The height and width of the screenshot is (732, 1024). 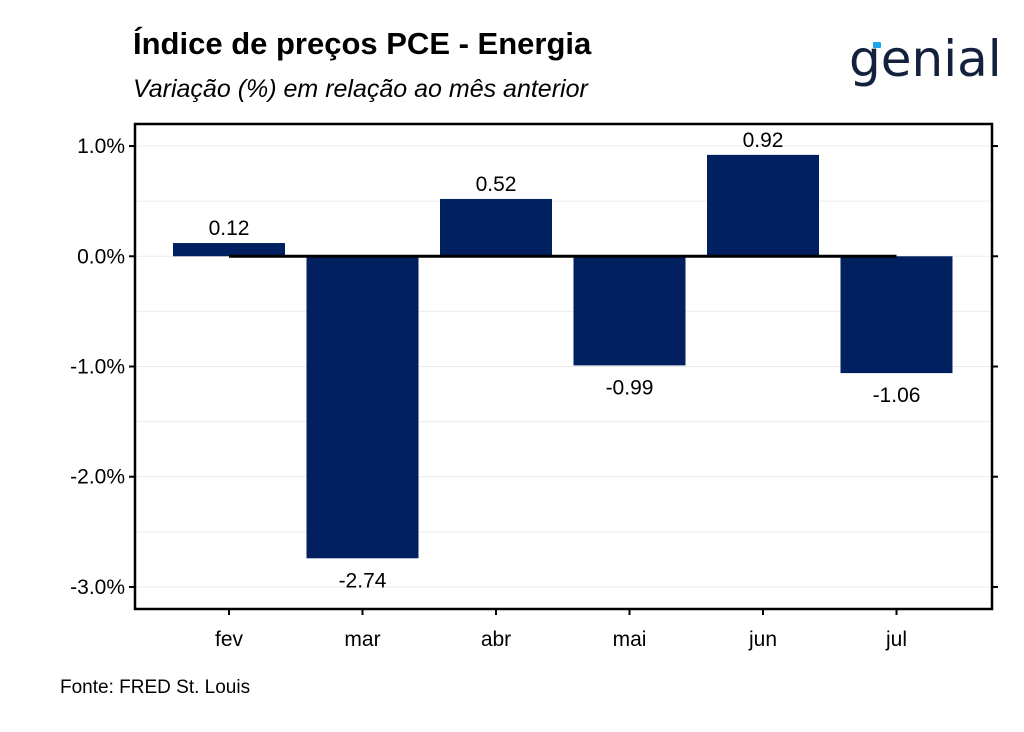 I want to click on chart-subtitle: Variação (%) em relação ao mês anterior, so click(x=360, y=89).